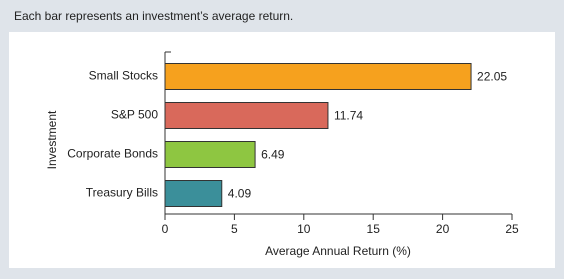 The width and height of the screenshot is (564, 279). Describe the element at coordinates (512, 229) in the screenshot. I see `x-tick-label: 25` at that location.